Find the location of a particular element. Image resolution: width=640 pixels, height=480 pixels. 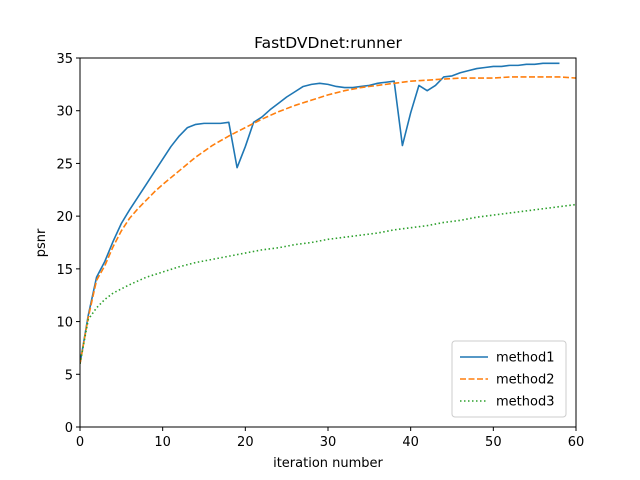

y-axis-label: psnr is located at coordinates (41, 242).